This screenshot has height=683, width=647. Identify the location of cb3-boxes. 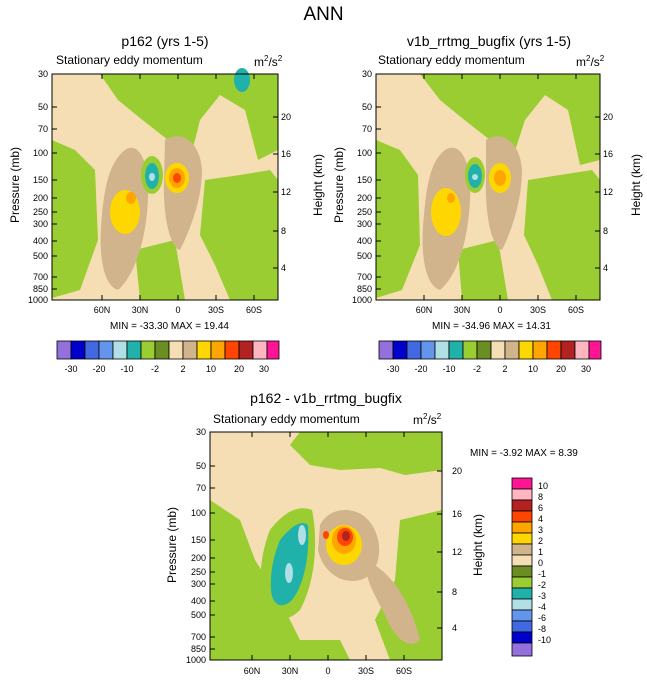
(522, 567).